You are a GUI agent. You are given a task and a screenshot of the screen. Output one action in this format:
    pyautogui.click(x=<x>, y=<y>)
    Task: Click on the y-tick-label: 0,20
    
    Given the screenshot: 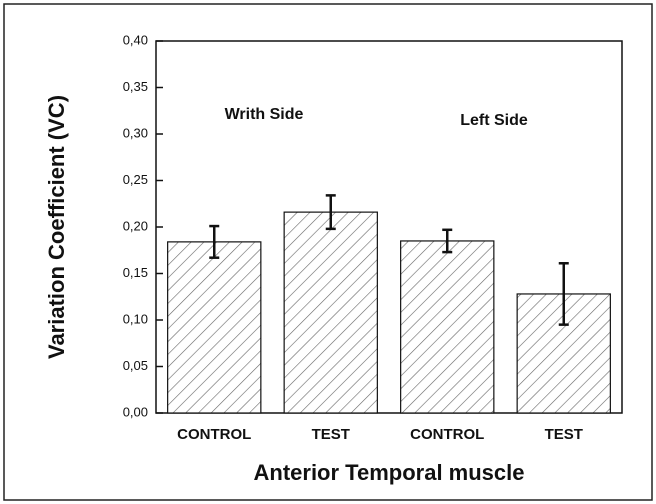 What is the action you would take?
    pyautogui.click(x=135, y=225)
    